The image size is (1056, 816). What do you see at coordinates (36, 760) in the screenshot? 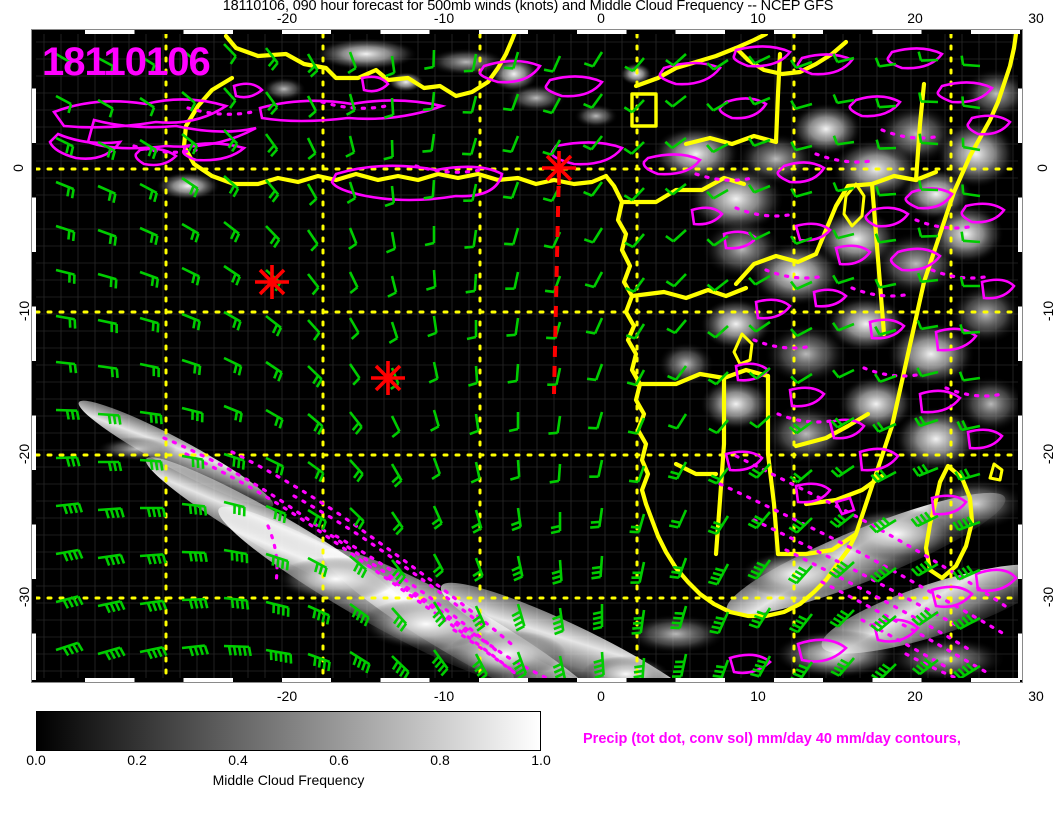
I see `colorbar-tick-0: 0.0` at bounding box center [36, 760].